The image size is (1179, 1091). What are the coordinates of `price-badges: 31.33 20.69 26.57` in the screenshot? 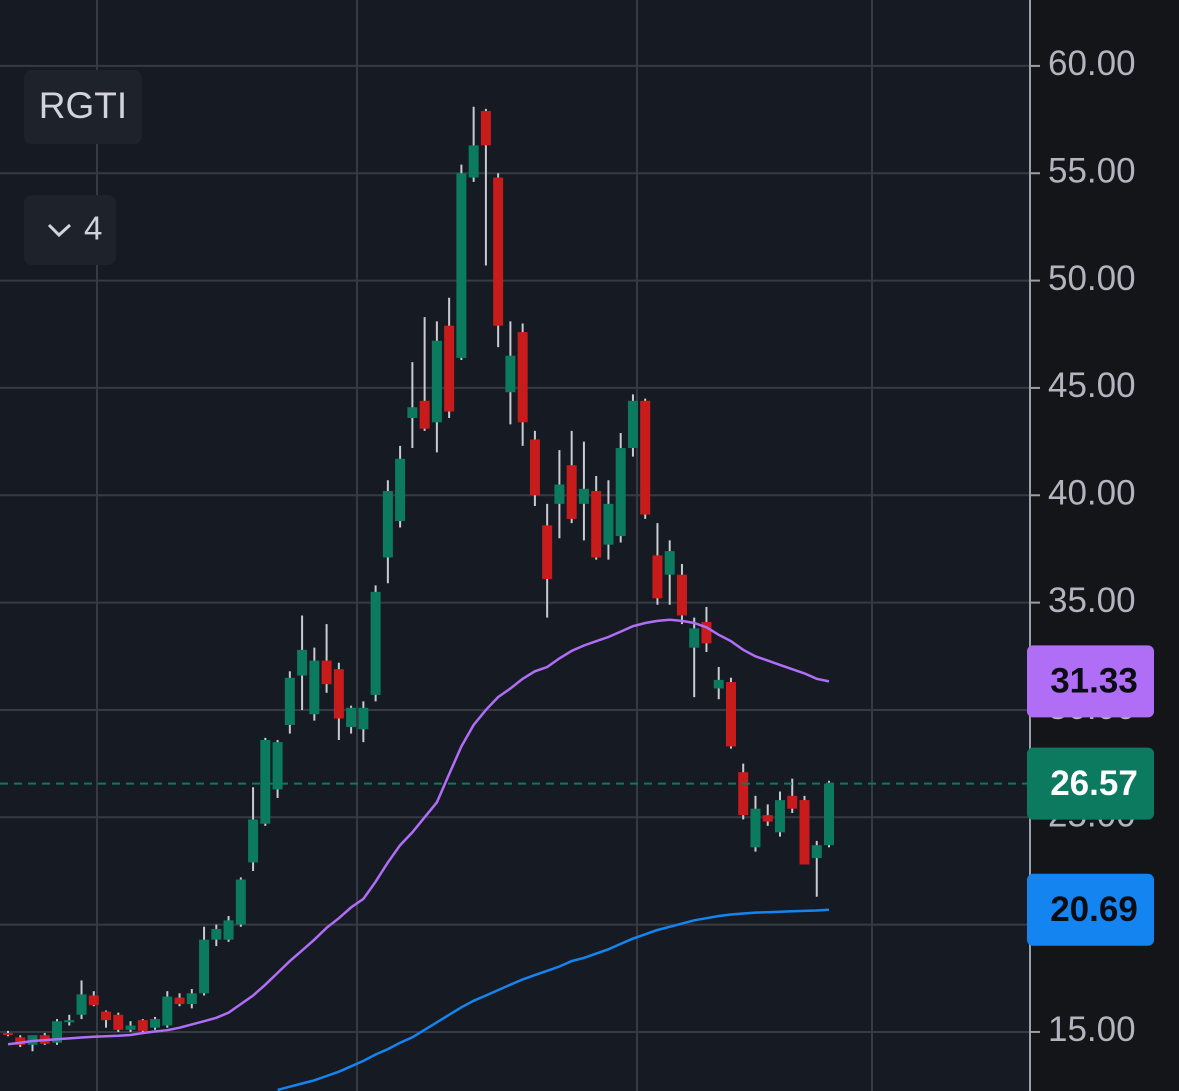 It's located at (1090, 795).